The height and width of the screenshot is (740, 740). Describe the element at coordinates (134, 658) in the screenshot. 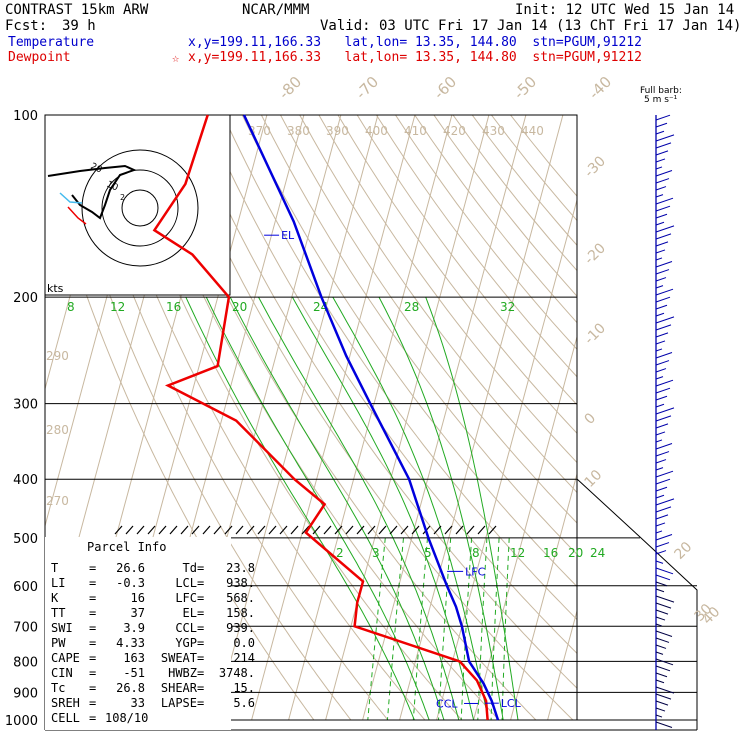

I see `parcel-value: 163` at that location.